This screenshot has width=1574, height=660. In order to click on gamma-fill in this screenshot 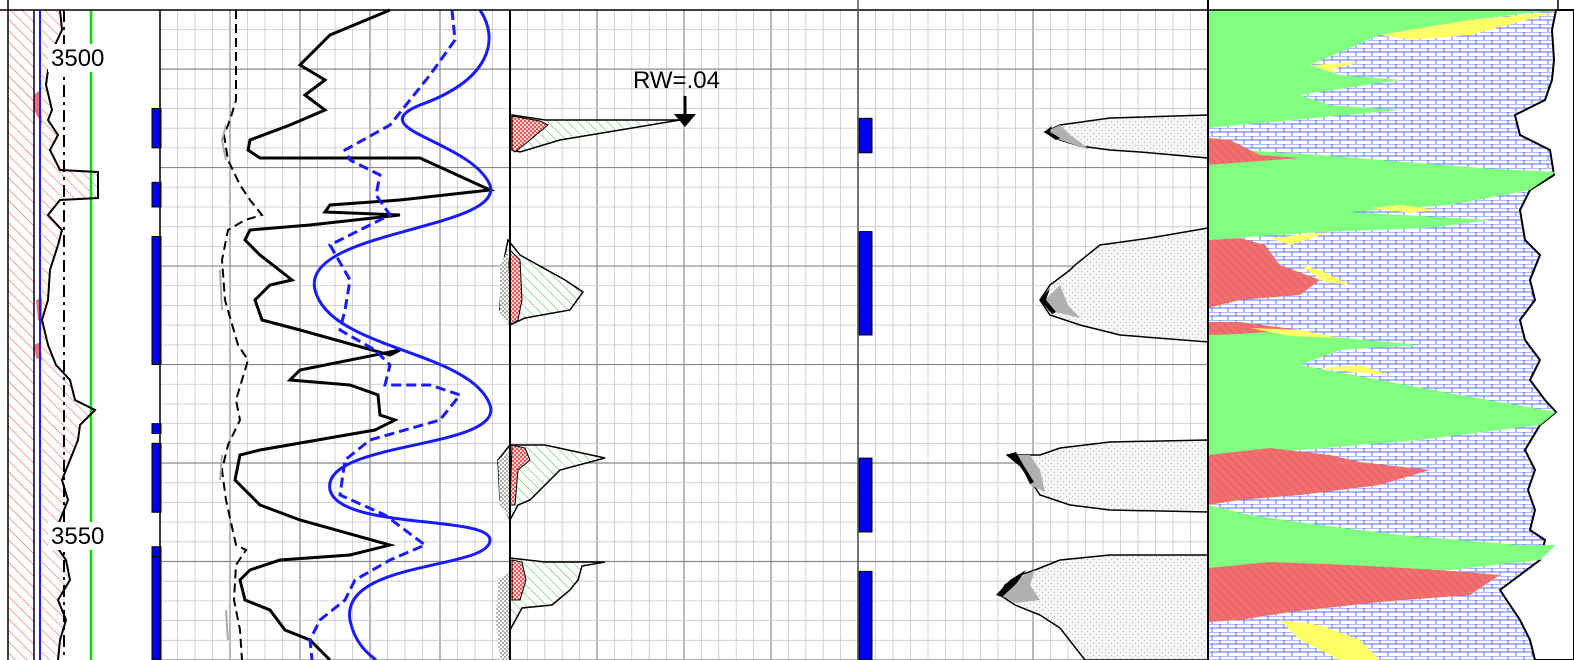, I will do `click(70, 335)`.